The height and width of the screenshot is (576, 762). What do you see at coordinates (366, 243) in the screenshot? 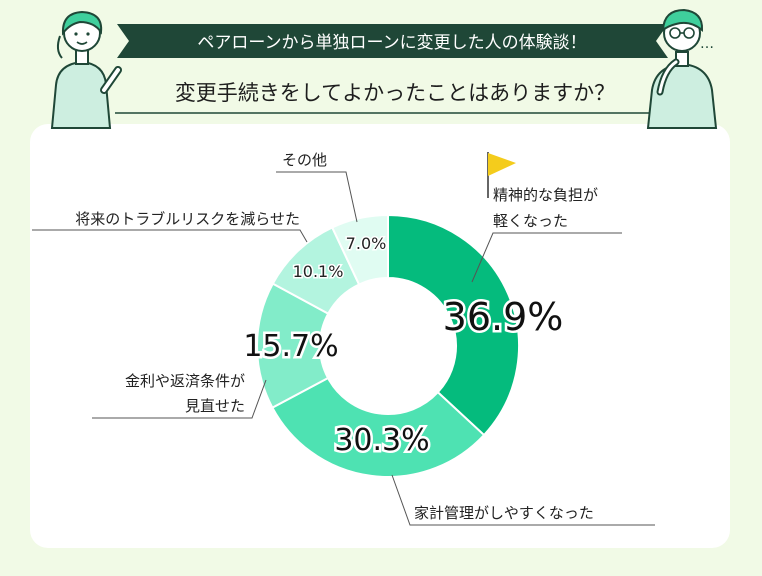
I see `value-label-other: 7.0%` at bounding box center [366, 243].